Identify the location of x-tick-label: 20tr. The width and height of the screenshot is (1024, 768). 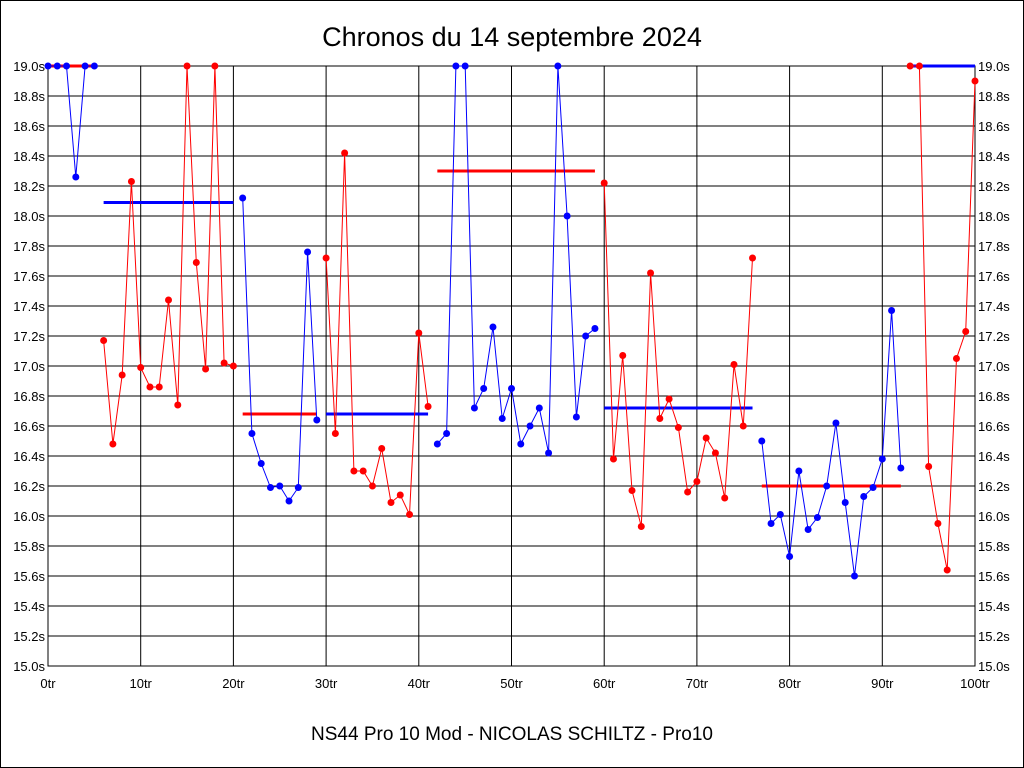
(233, 683).